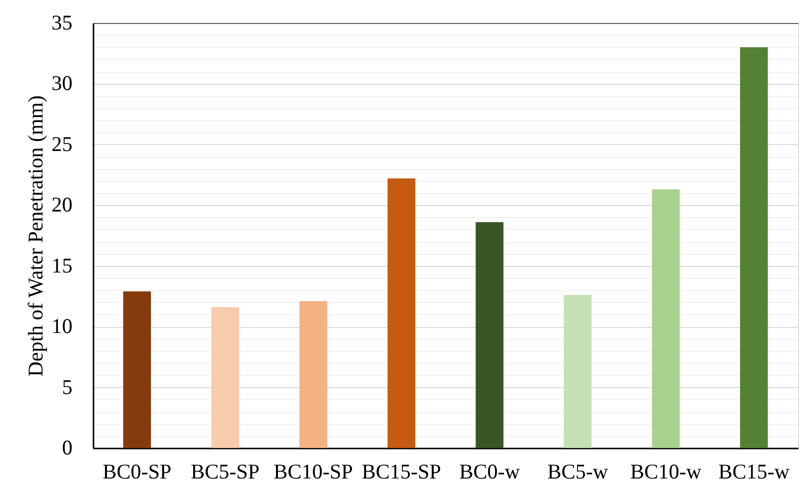 The width and height of the screenshot is (803, 490). Describe the element at coordinates (62, 144) in the screenshot. I see `y-tick-label: 25` at that location.